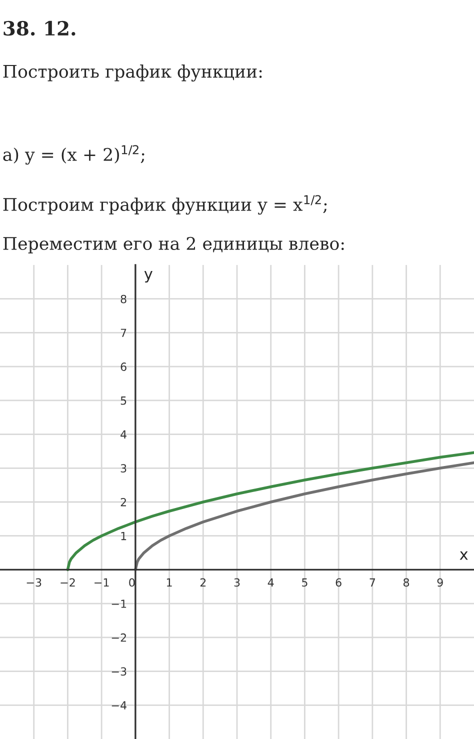 The image size is (474, 739). What do you see at coordinates (440, 582) in the screenshot?
I see `x-tick-label: 9` at bounding box center [440, 582].